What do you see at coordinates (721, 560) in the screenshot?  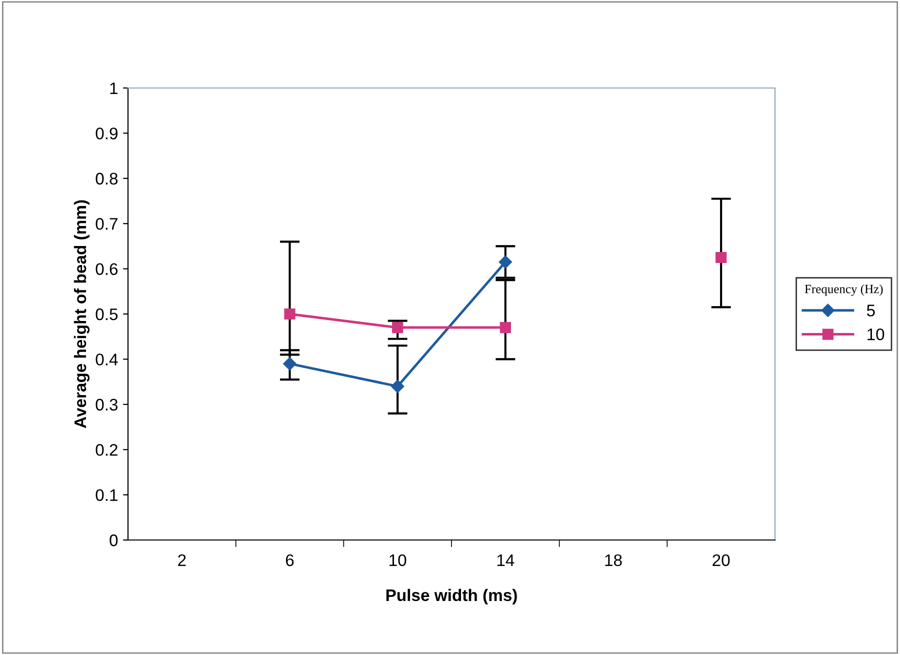 I see `x-tick-label: 20` at bounding box center [721, 560].